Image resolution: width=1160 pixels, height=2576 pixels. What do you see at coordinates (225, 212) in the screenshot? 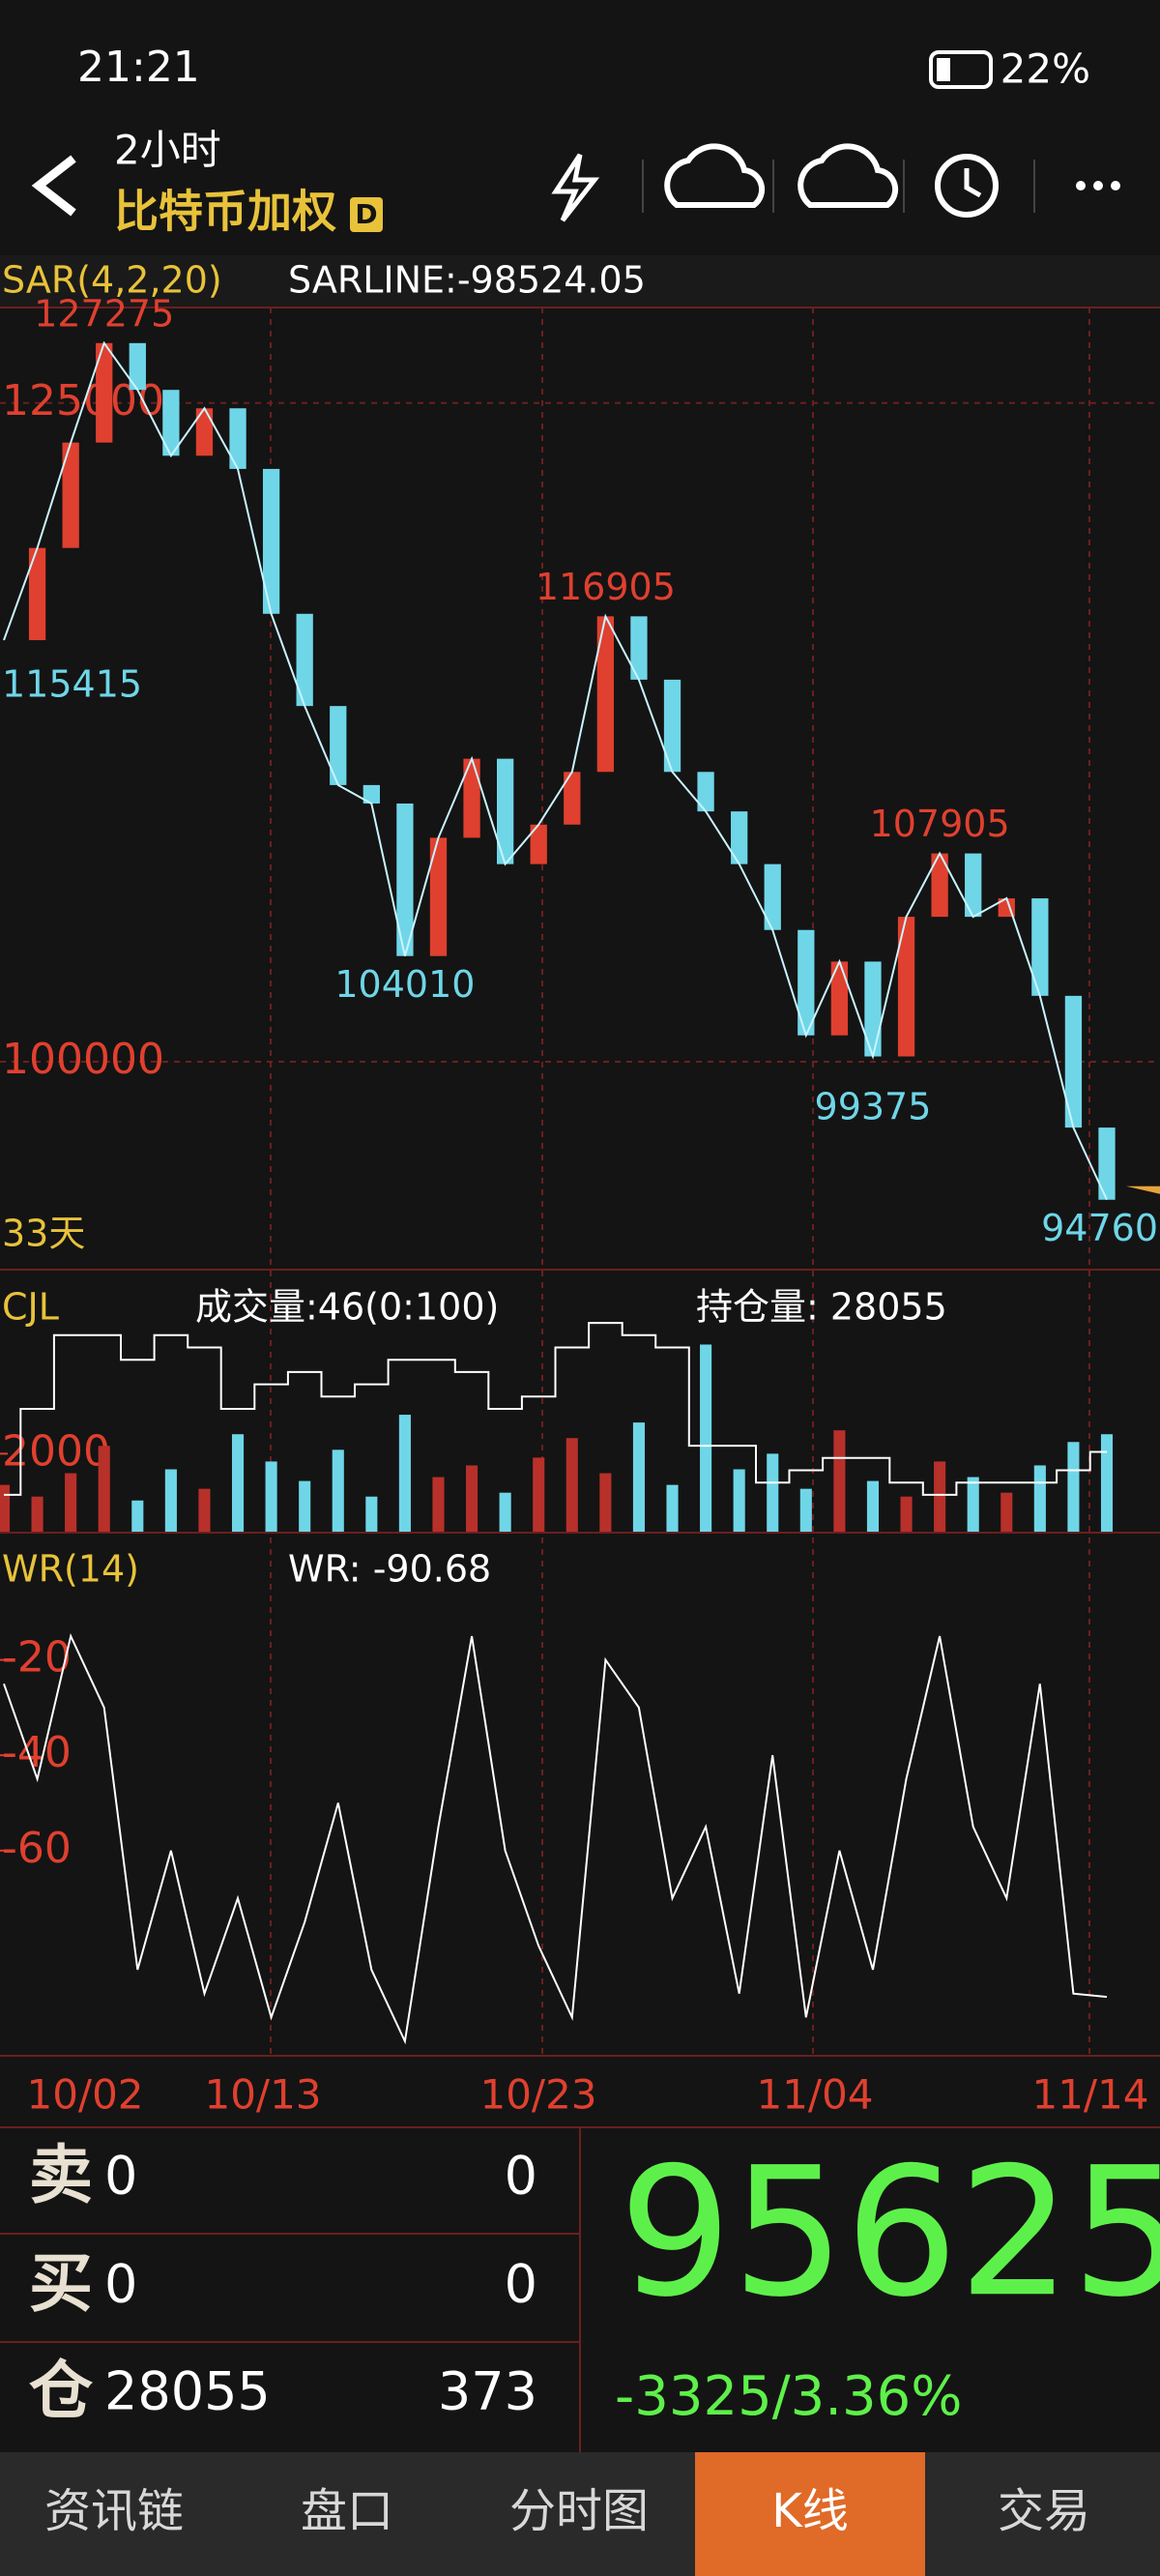
I see `symbol: 比特币加权` at bounding box center [225, 212].